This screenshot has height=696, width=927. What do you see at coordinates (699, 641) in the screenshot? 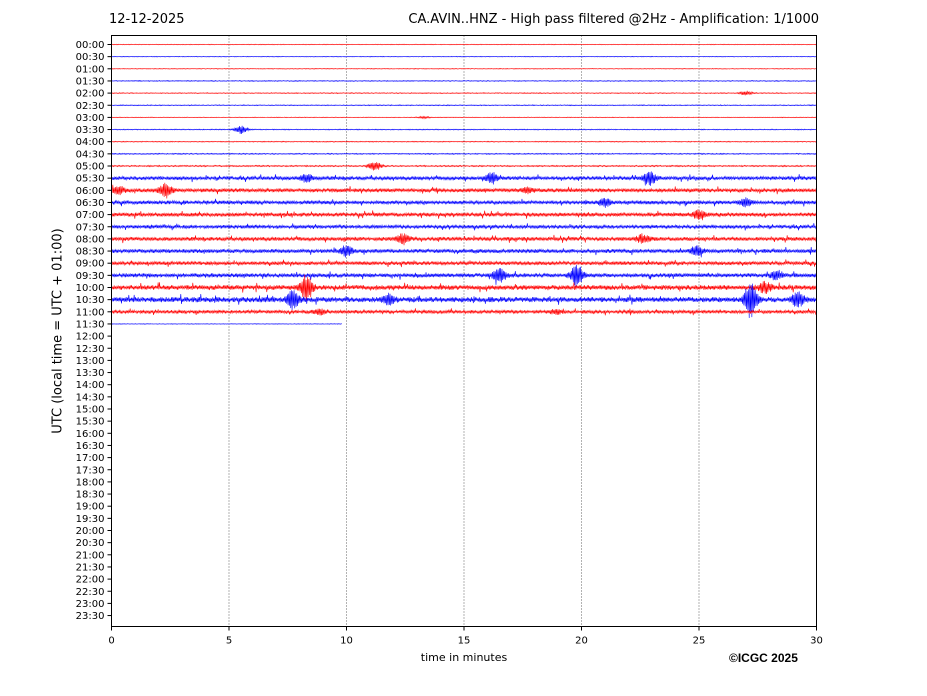
I see `x-tick-label-25: 25` at bounding box center [699, 641].